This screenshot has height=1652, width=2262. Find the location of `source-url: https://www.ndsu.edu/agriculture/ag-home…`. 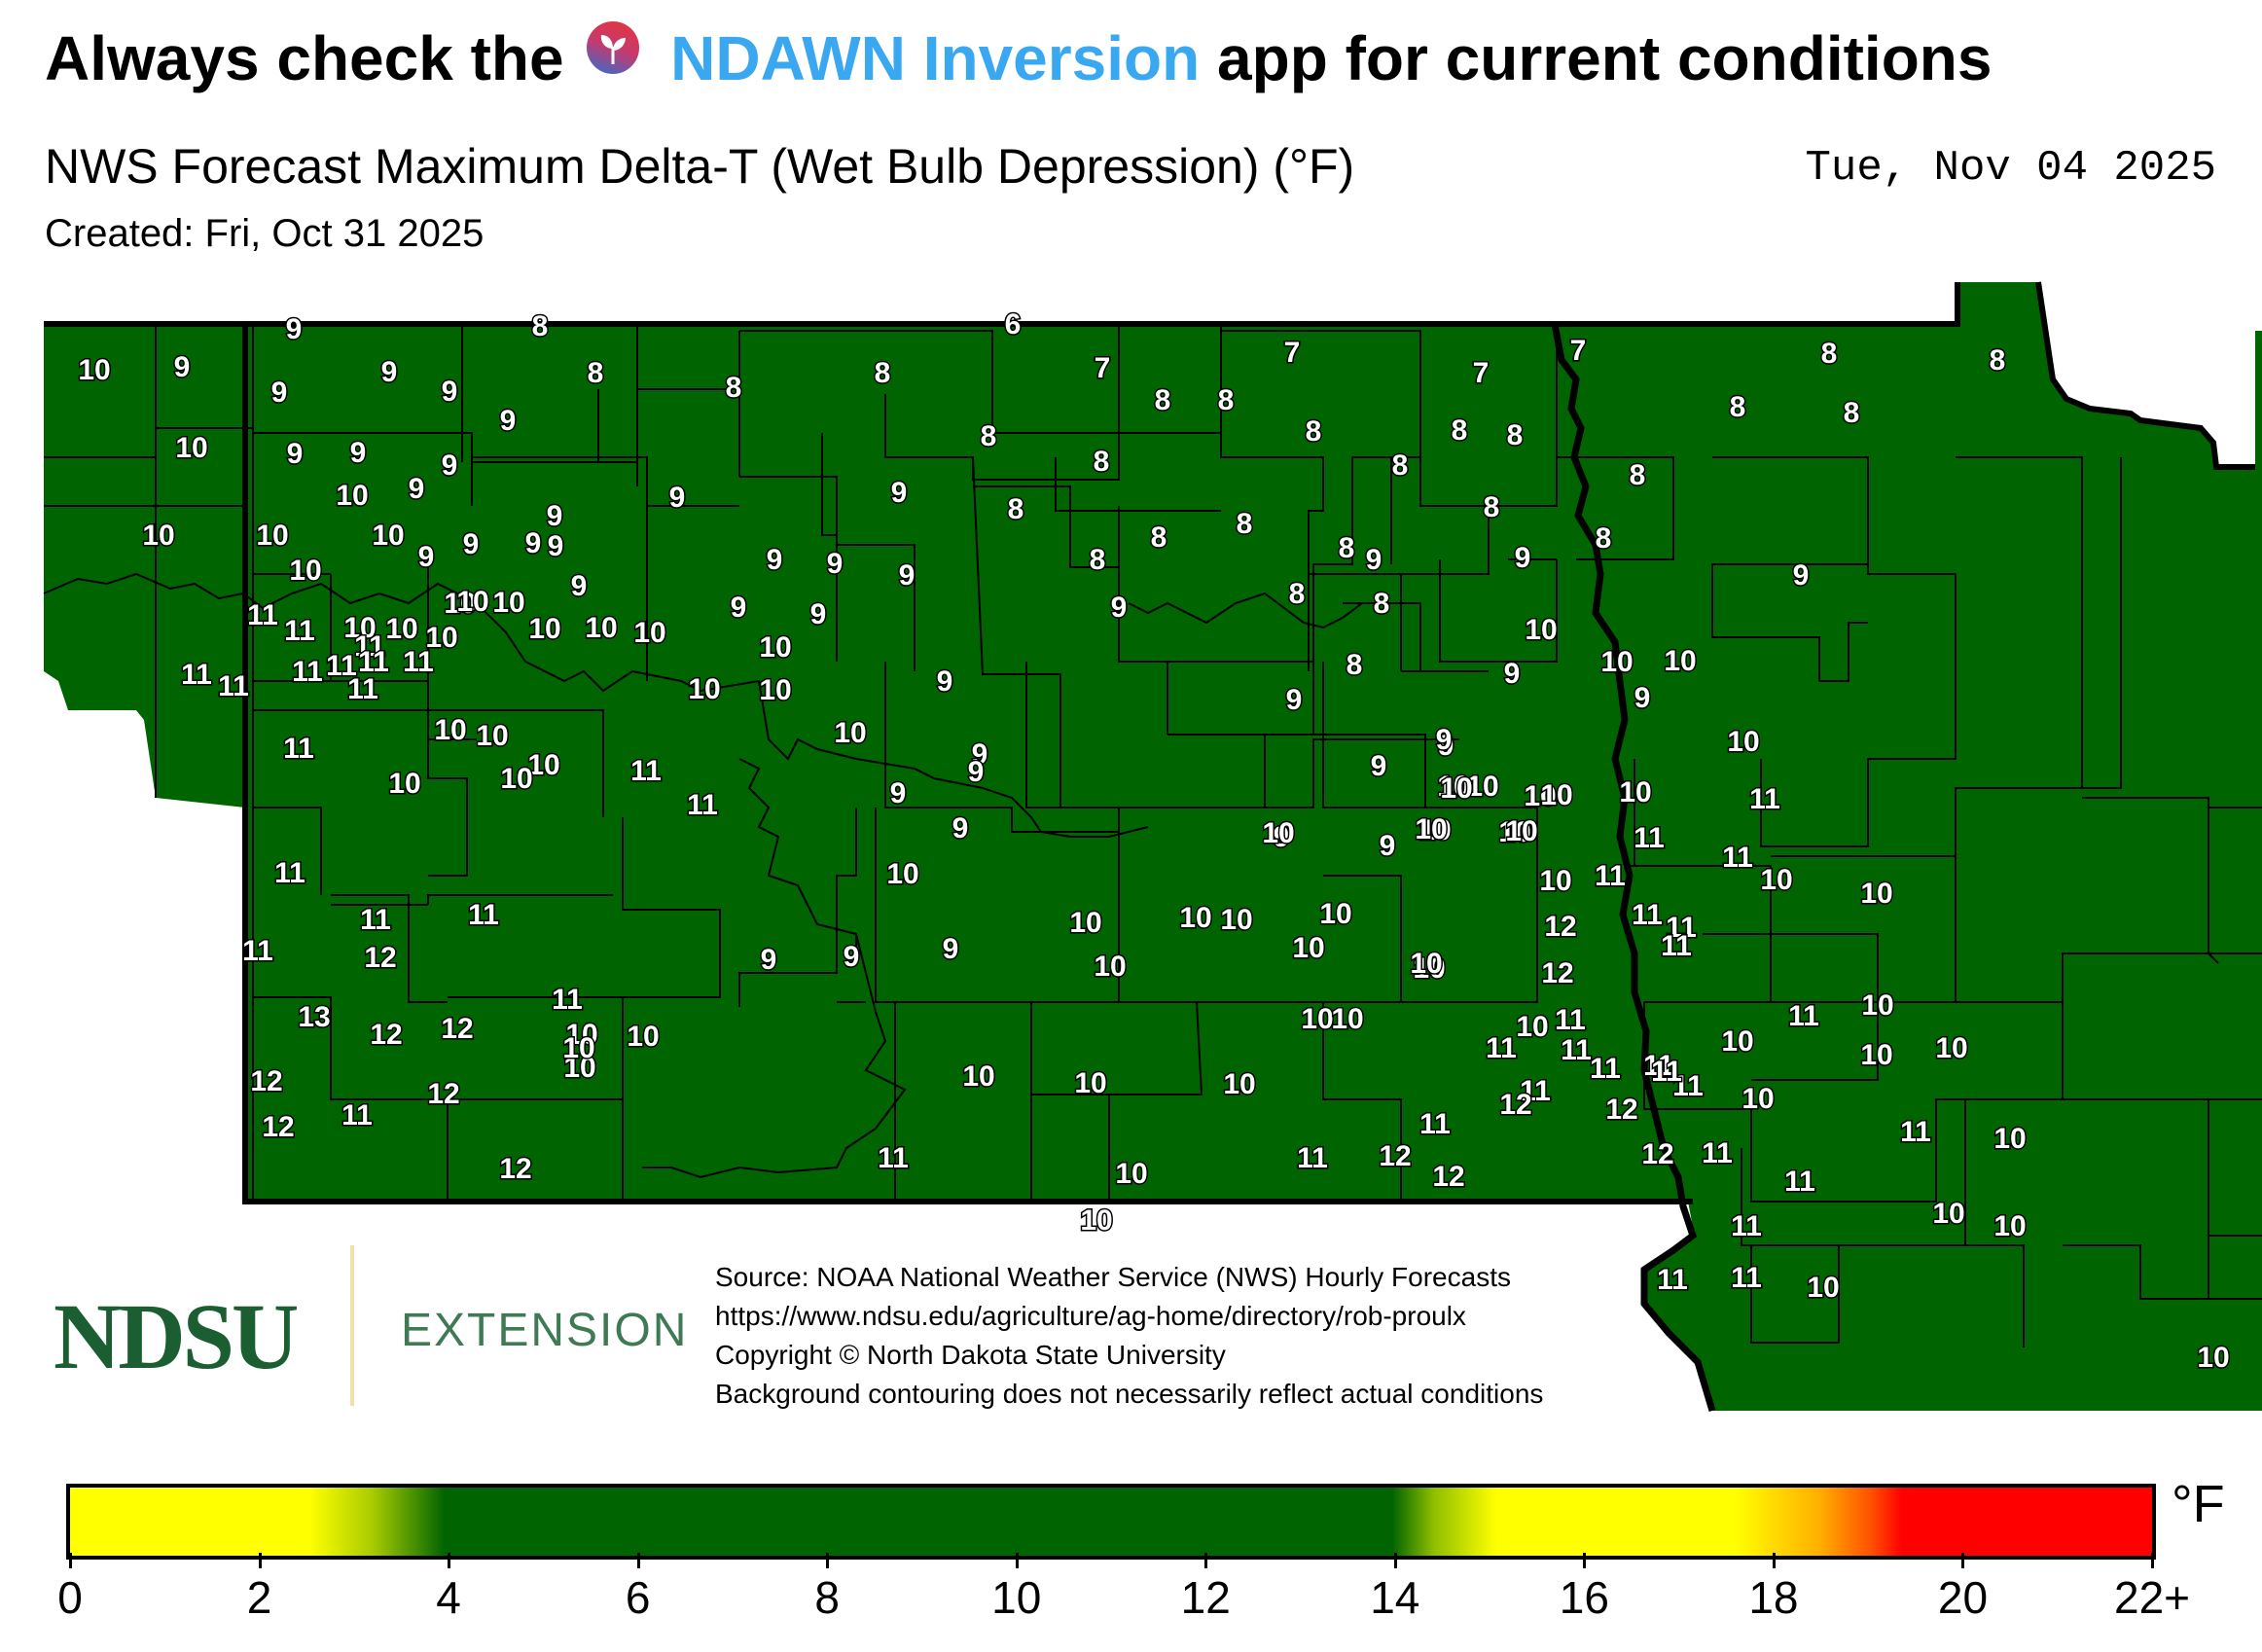

source-url: https://www.ndsu.edu/agriculture/ag-home… is located at coordinates (1090, 1316).